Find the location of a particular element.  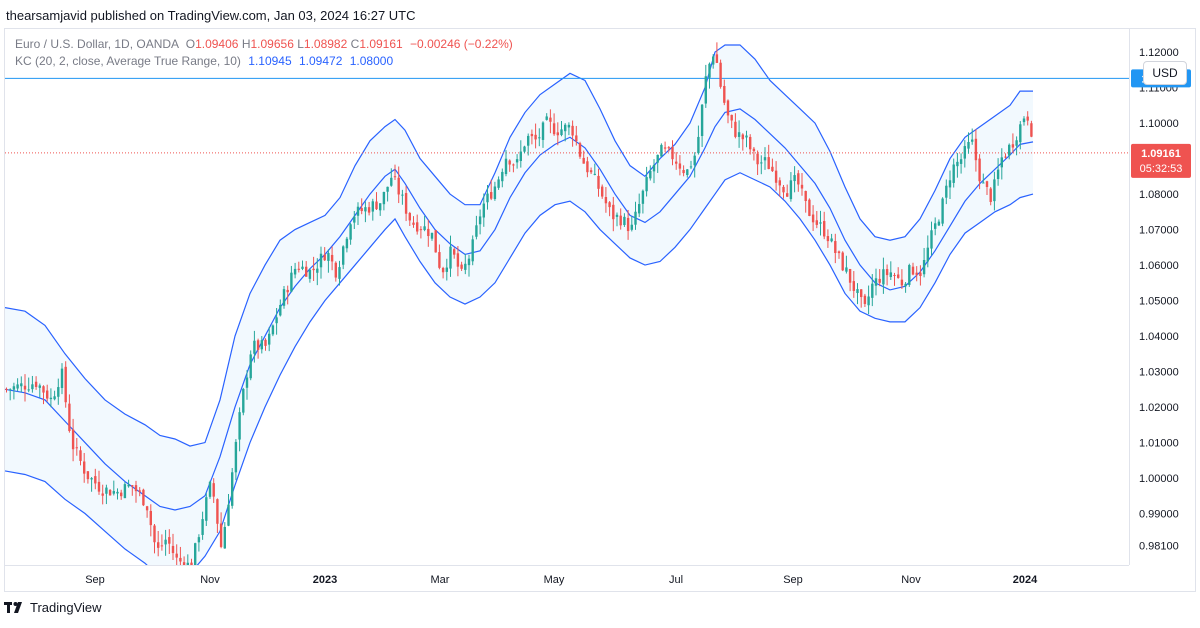

legend-open: 1.09406 is located at coordinates (217, 44).